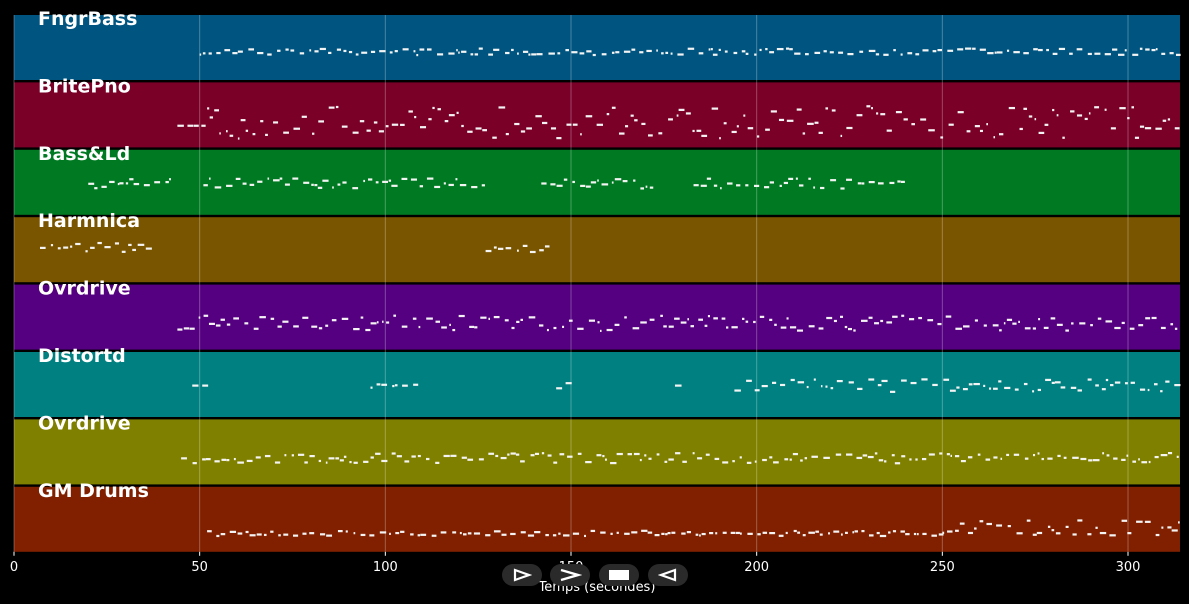  I want to click on play-icon, so click(522, 575).